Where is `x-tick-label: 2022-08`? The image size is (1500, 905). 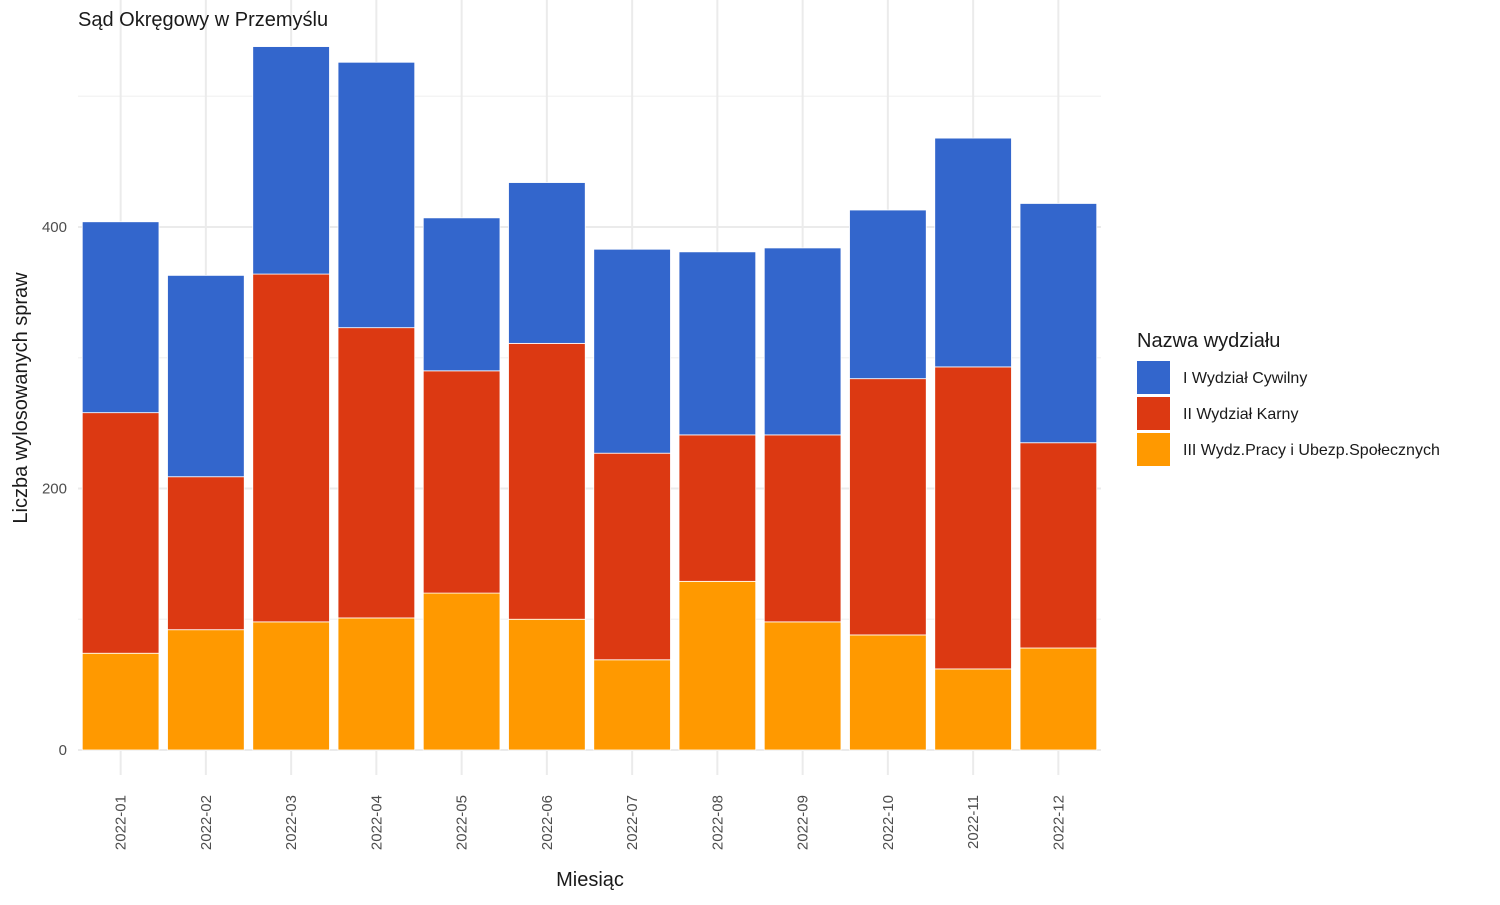 x-tick-label: 2022-08 is located at coordinates (717, 822).